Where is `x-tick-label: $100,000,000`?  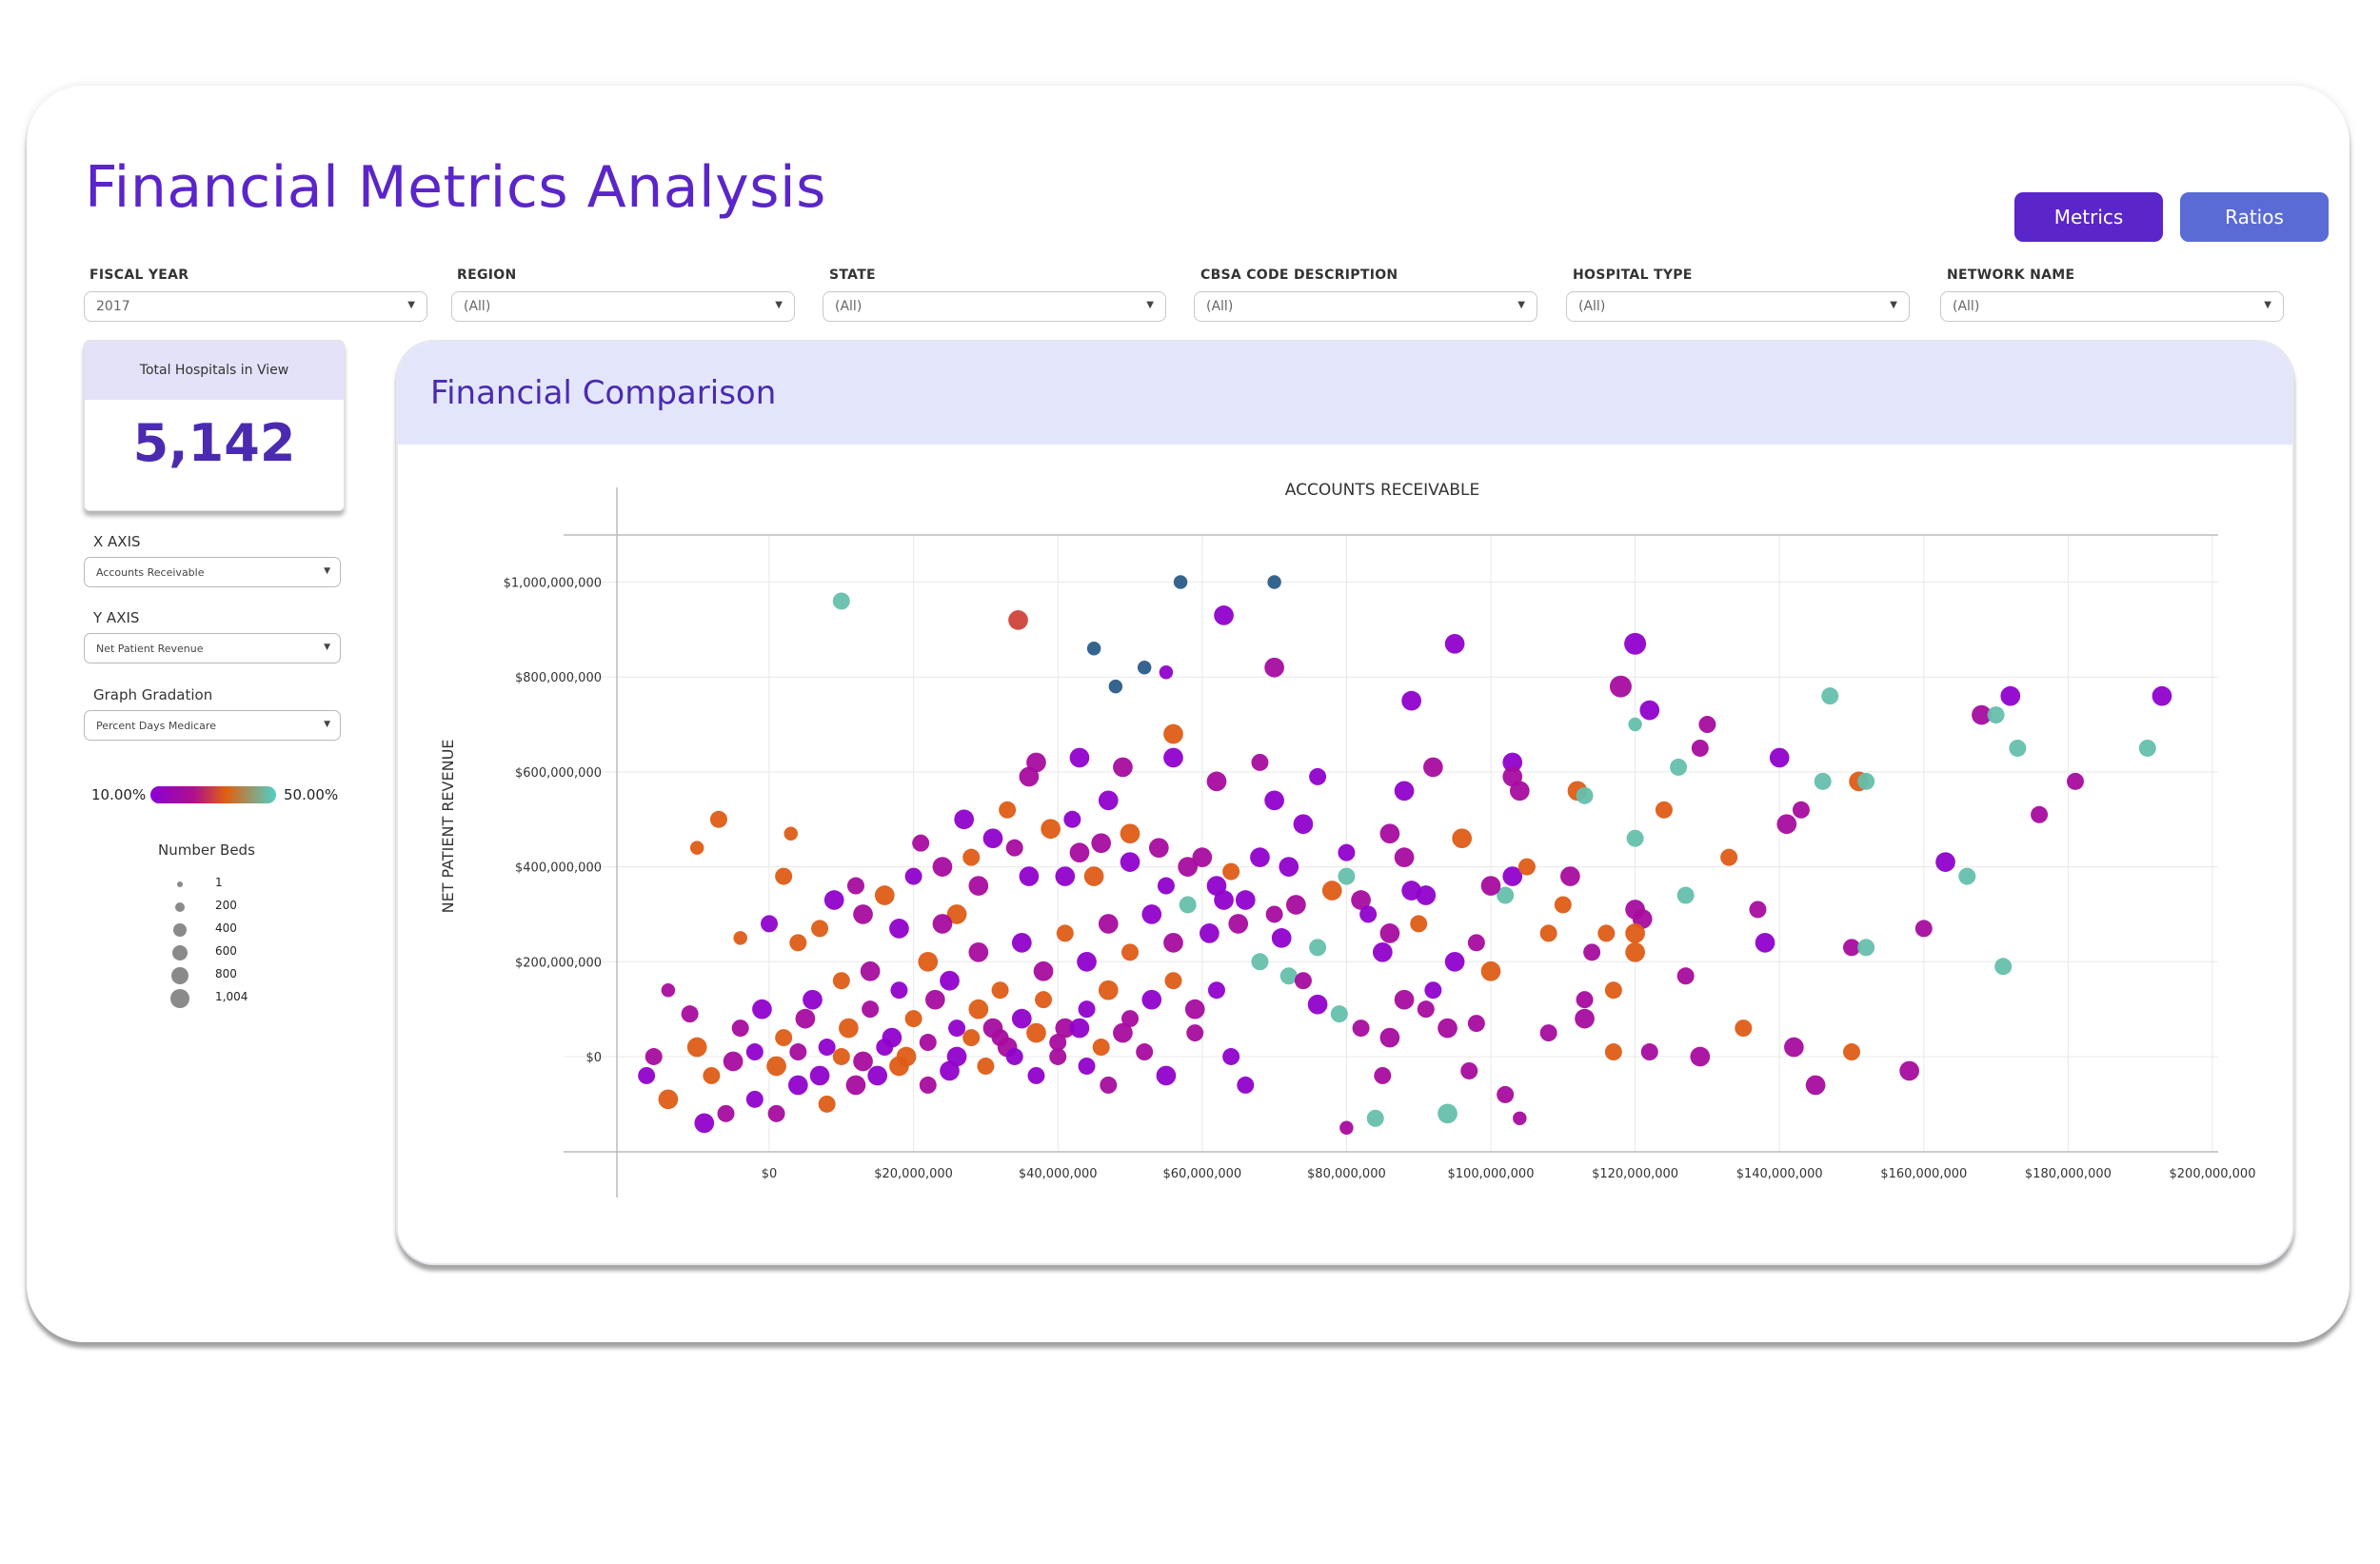
x-tick-label: $100,000,000 is located at coordinates (1491, 1174).